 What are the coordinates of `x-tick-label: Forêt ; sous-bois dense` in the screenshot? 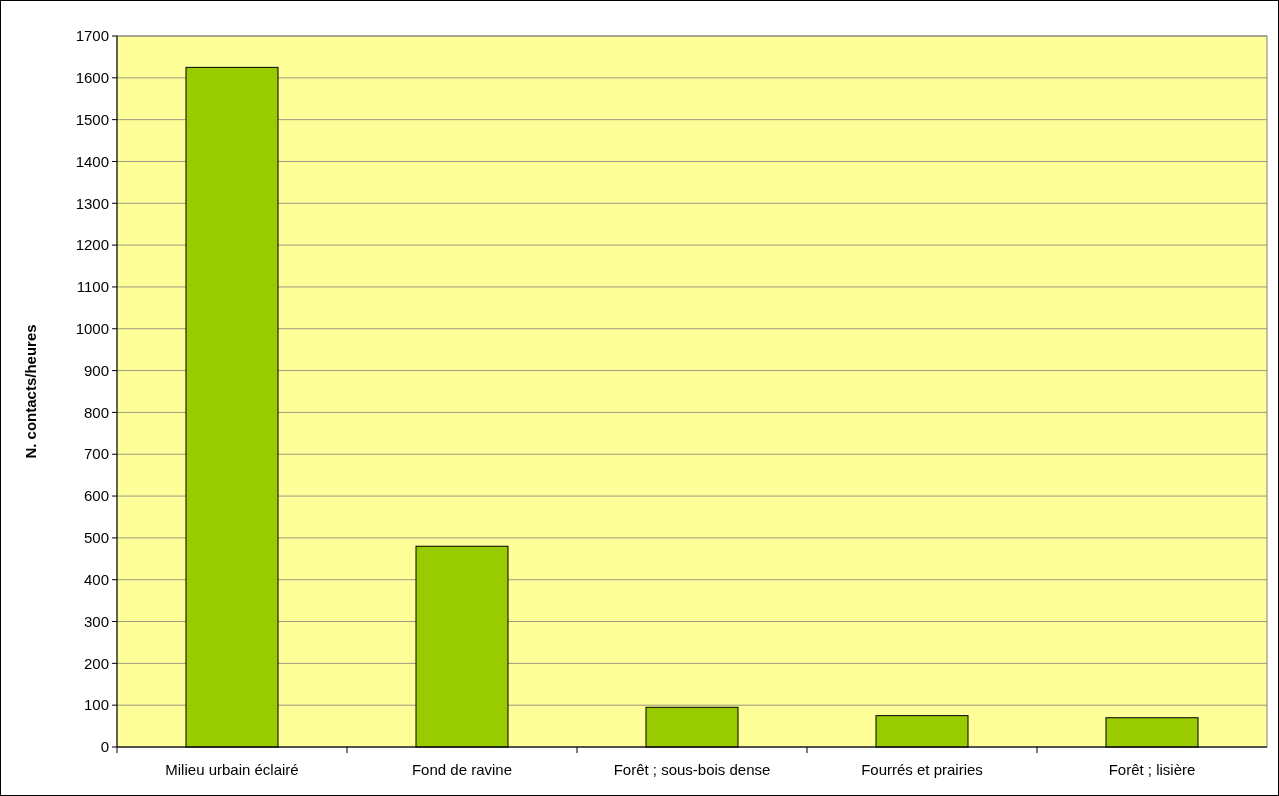 It's located at (692, 769).